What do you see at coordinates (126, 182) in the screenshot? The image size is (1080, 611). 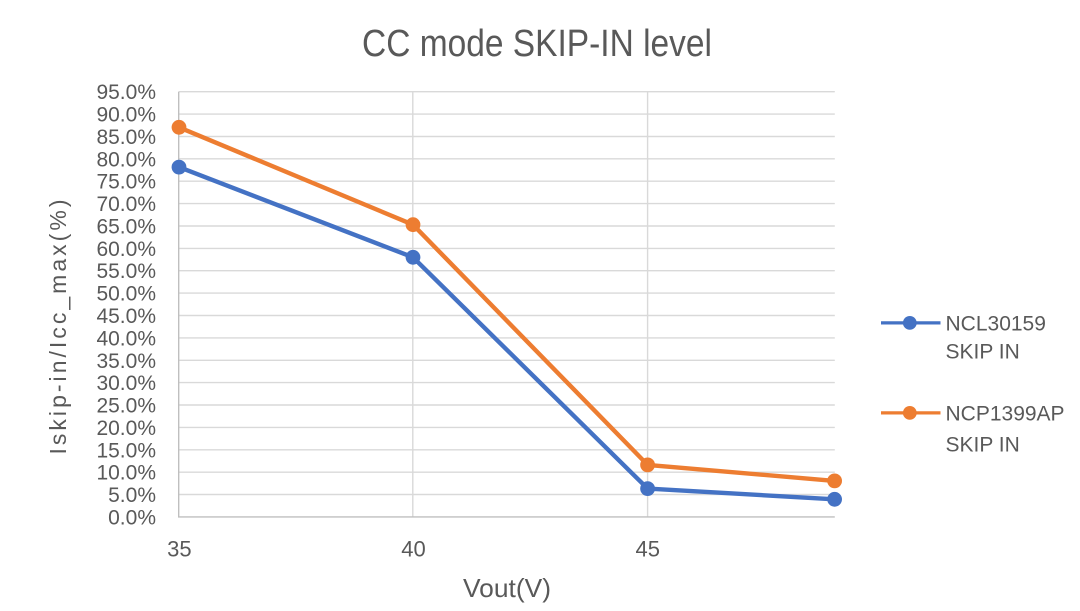 I see `svg-text: 75.0%` at bounding box center [126, 182].